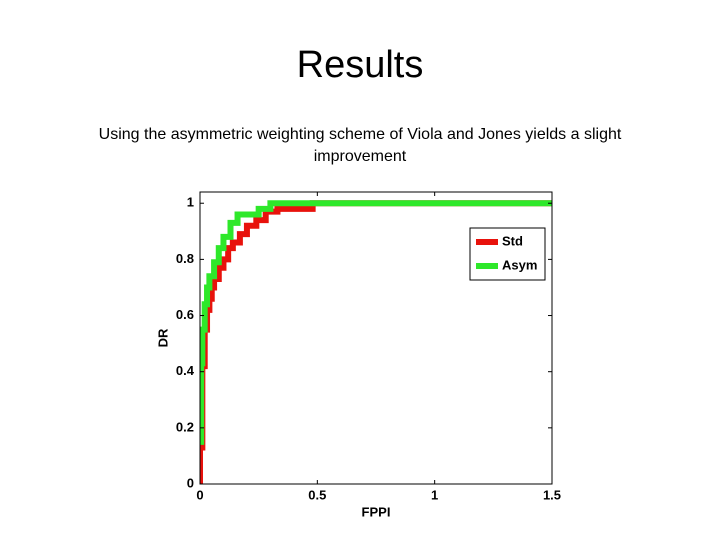 This screenshot has height=540, width=720. Describe the element at coordinates (190, 202) in the screenshot. I see `y-tick-label: 1` at that location.